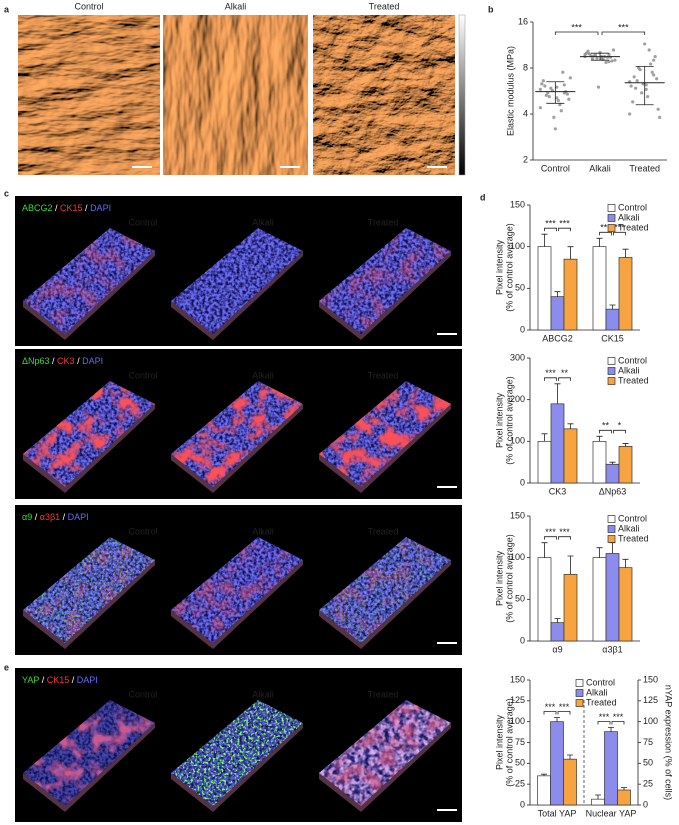 Image resolution: width=679 pixels, height=825 pixels. I want to click on stain-part: DAPI, so click(100, 208).